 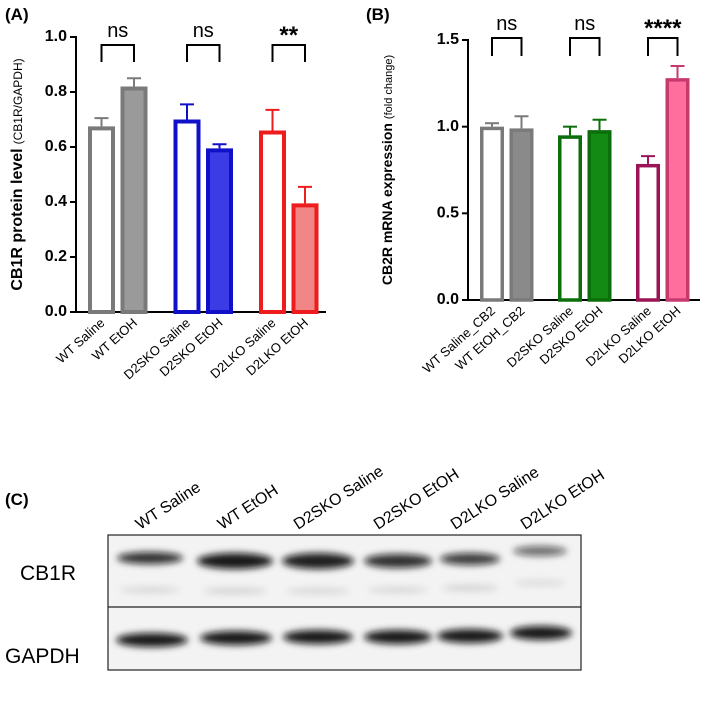 What do you see at coordinates (248, 507) in the screenshot?
I see `lane-label: WT EtOH` at bounding box center [248, 507].